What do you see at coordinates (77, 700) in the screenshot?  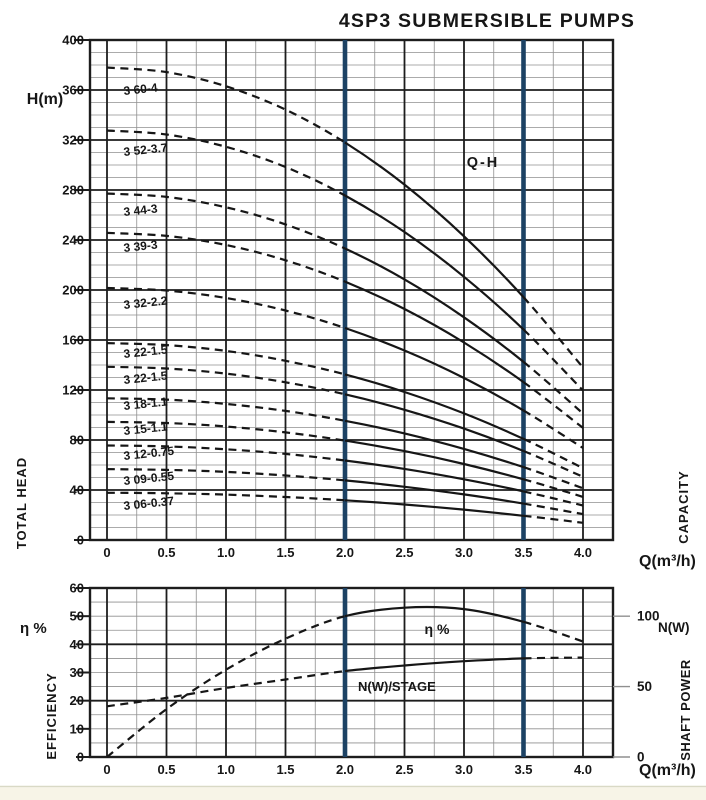 I see `efficiency-tick-label: 20` at bounding box center [77, 700].